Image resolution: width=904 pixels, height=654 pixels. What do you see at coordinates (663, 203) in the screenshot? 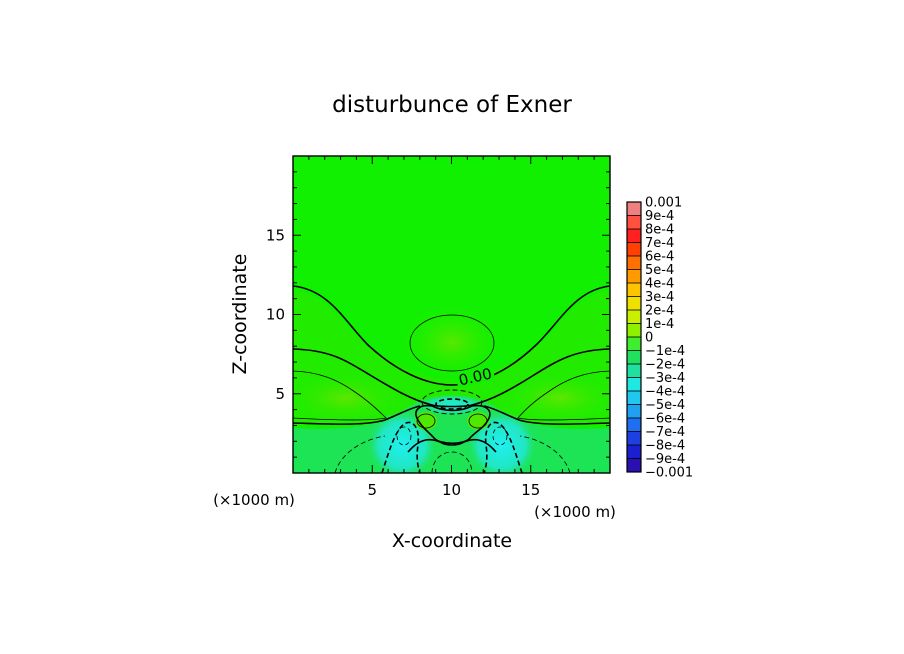
I see `colorbar-label: 0.001` at bounding box center [663, 203].